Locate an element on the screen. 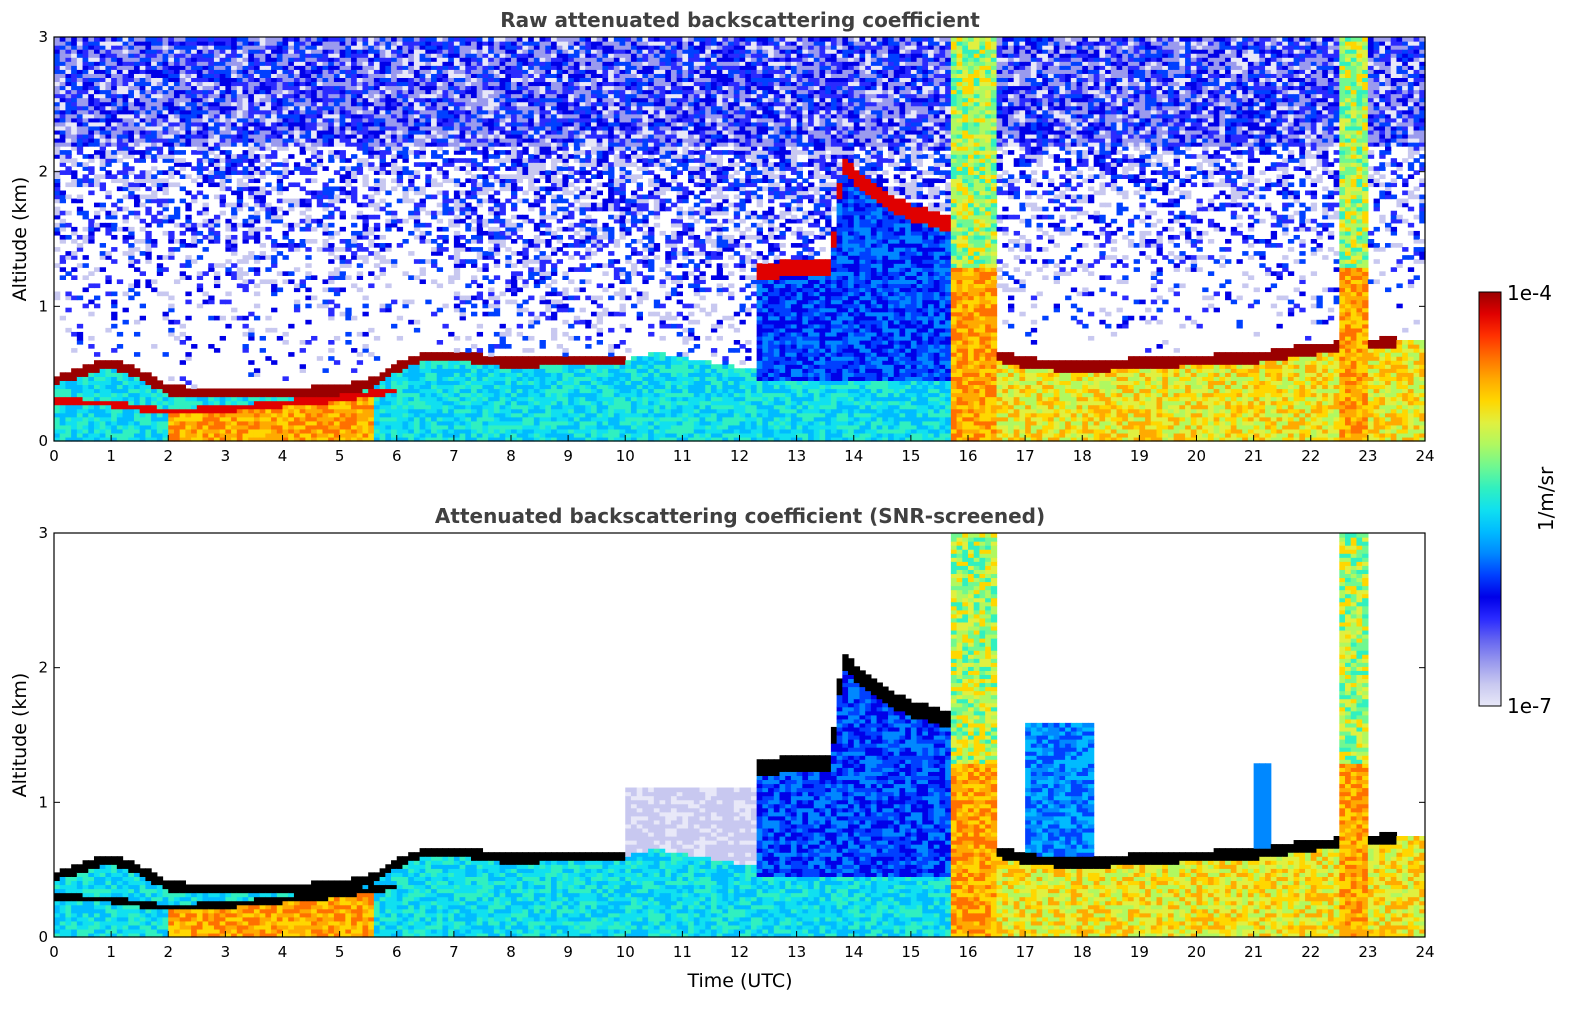  panel-screened-ylabel: Altitude (km) is located at coordinates (20, 735).